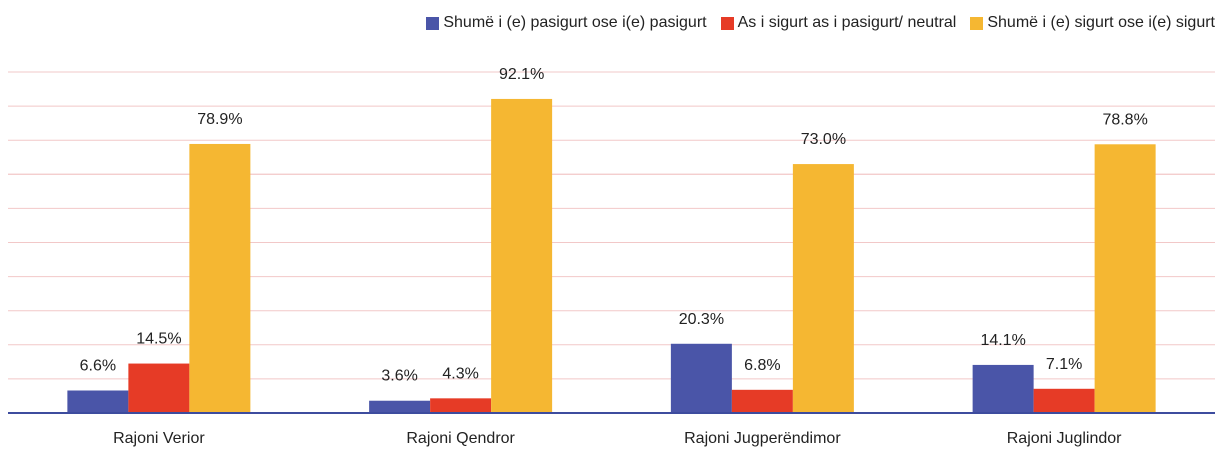  Describe the element at coordinates (159, 438) in the screenshot. I see `x-tick-label: Rajoni Verior` at that location.